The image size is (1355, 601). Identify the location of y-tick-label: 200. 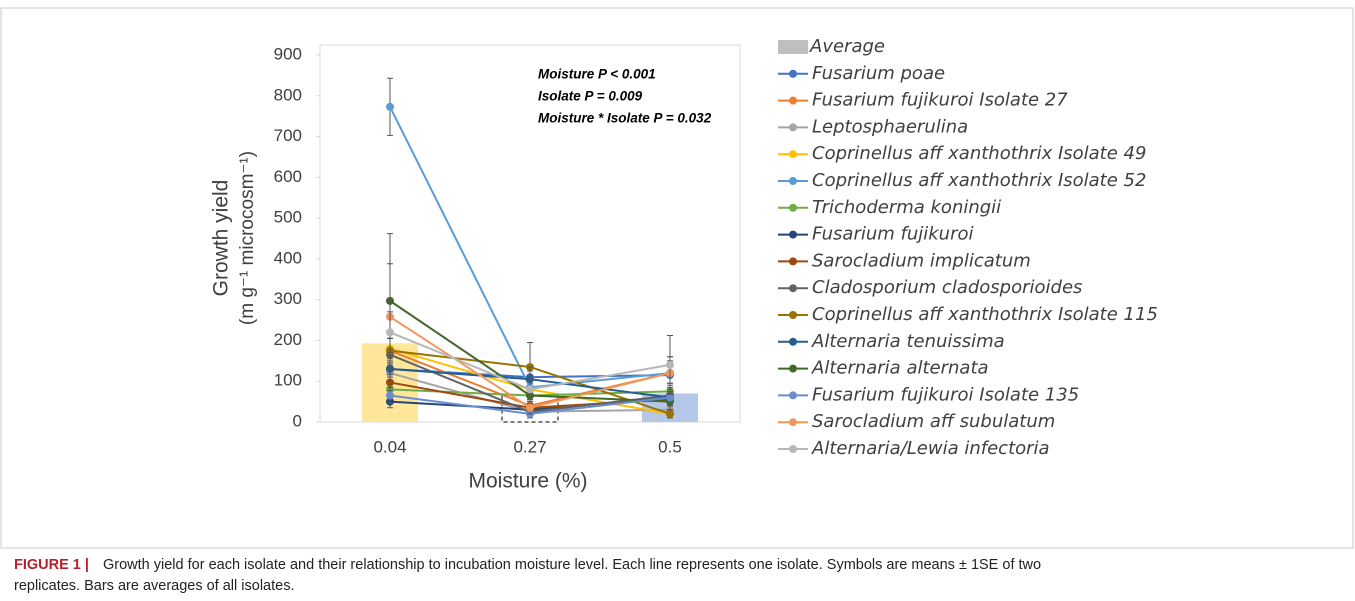
(288, 339).